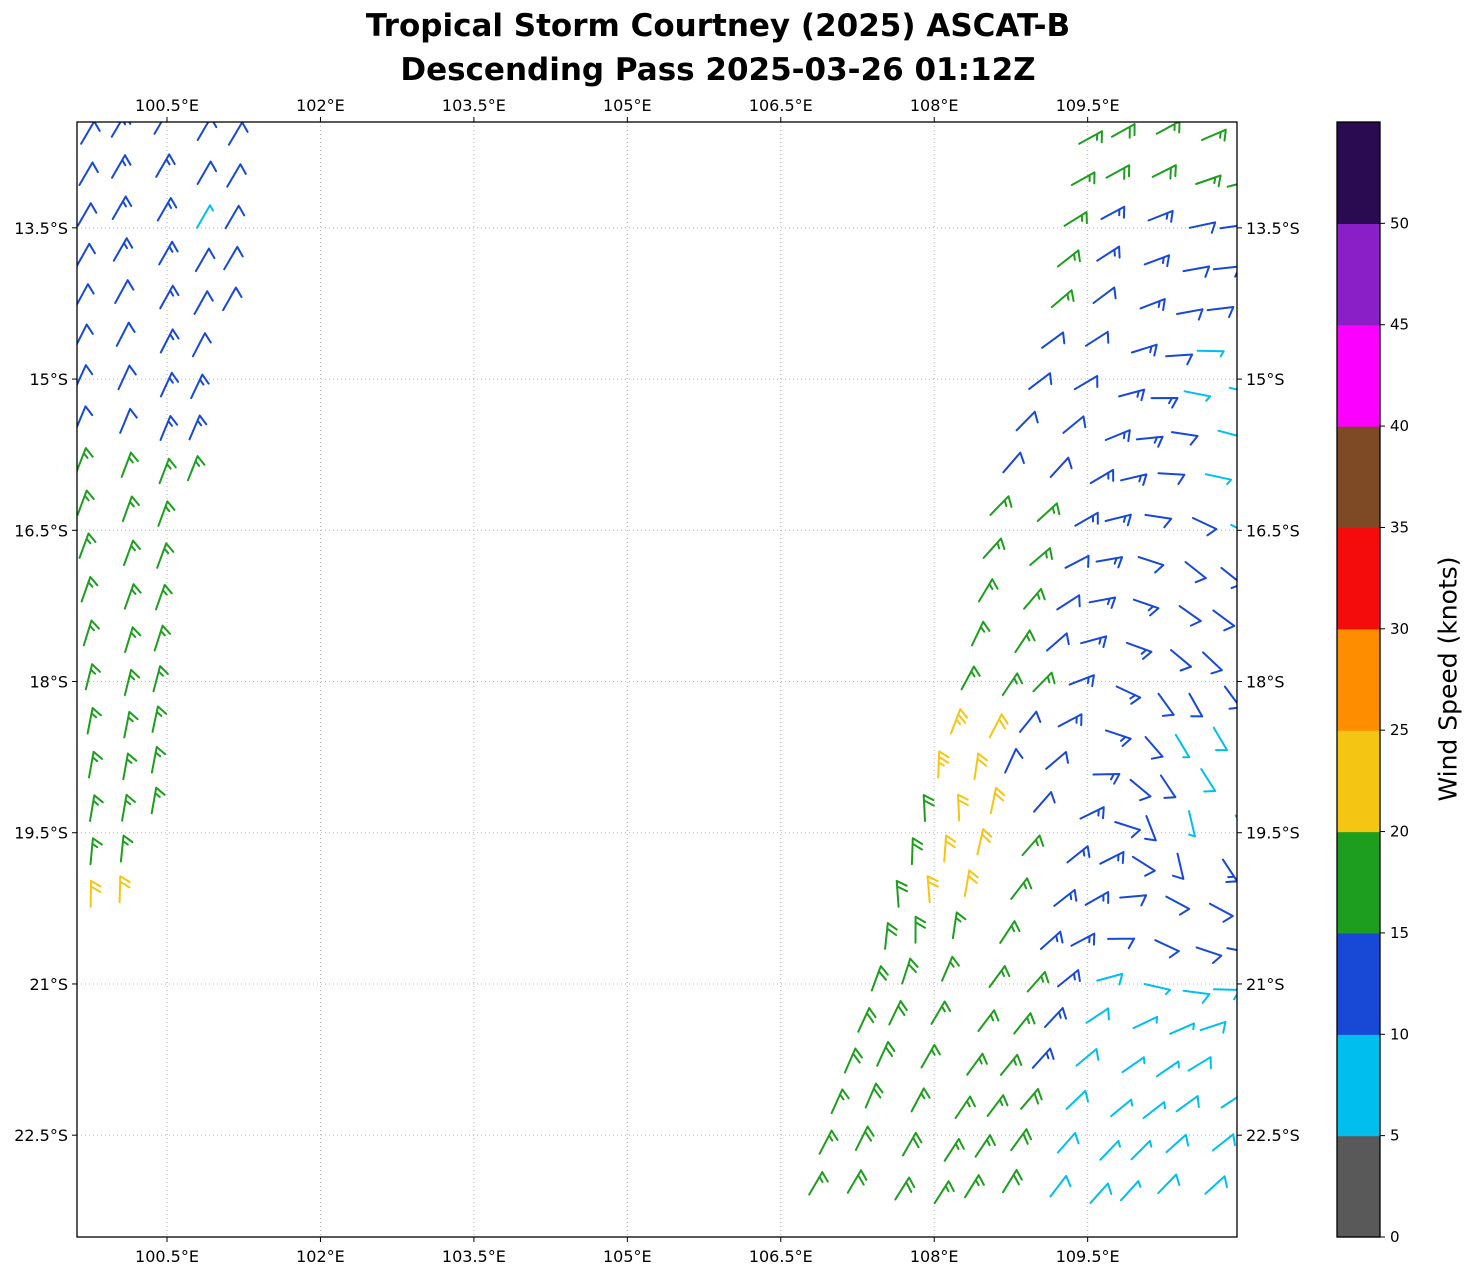  Describe the element at coordinates (1372, 683) in the screenshot. I see `colorbar: 0 5 10 15 20 25 30 35 40 45 50` at that location.